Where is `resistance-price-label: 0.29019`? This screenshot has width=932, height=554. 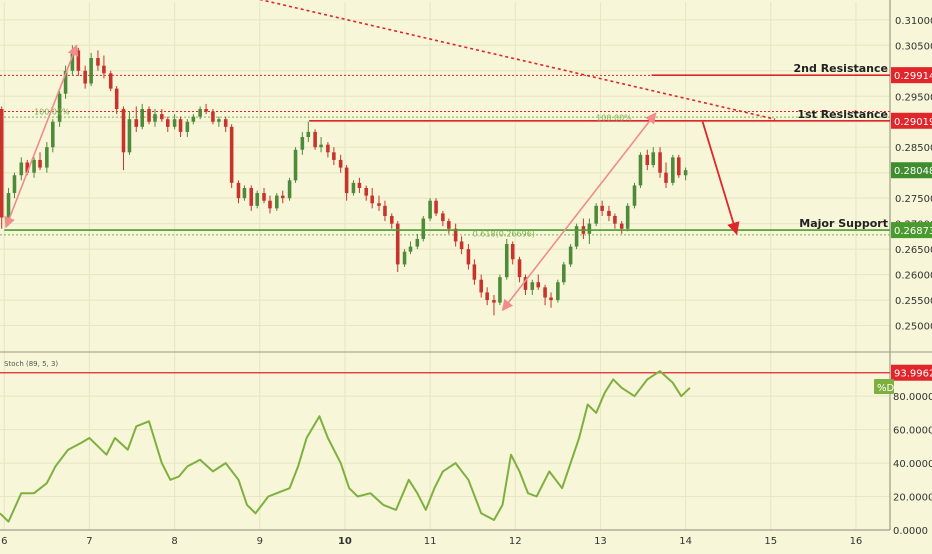
resistance-price-label: 0.29019 is located at coordinates (913, 122).